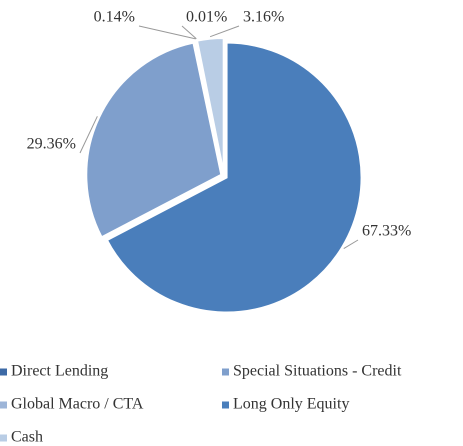  What do you see at coordinates (27, 437) in the screenshot?
I see `legend-label: Cash` at bounding box center [27, 437].